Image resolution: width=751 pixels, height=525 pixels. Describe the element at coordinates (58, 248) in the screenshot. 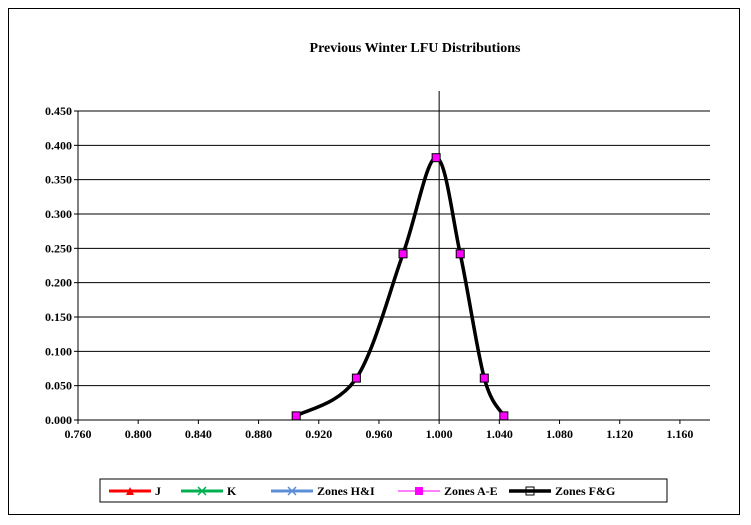

I see `y-tick-label: 0.250` at that location.